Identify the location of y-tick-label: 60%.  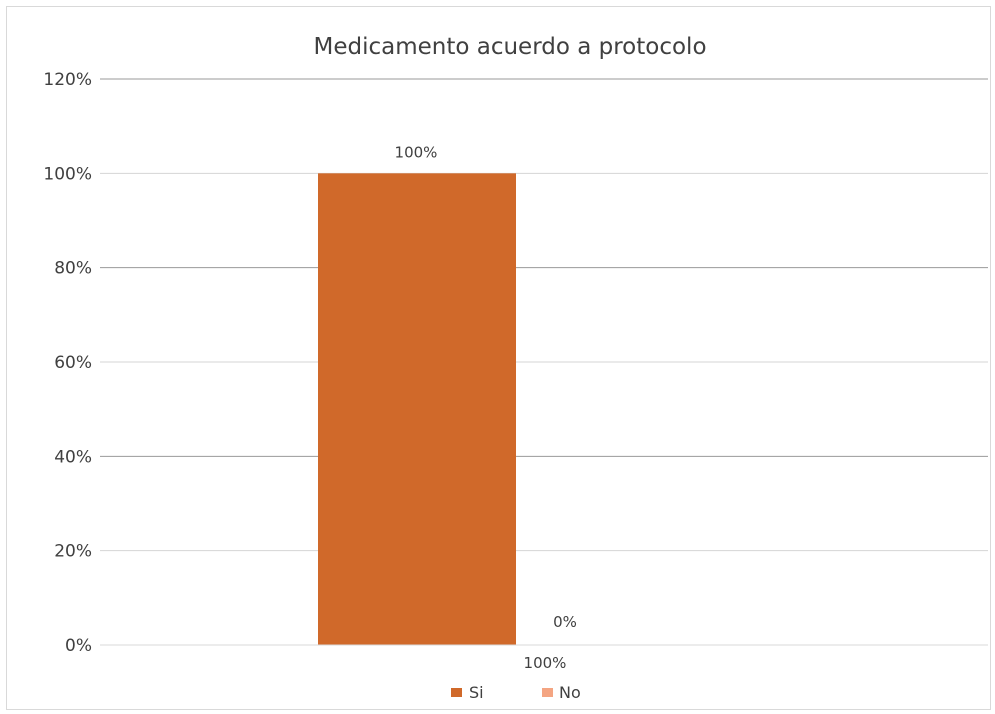
(73, 363).